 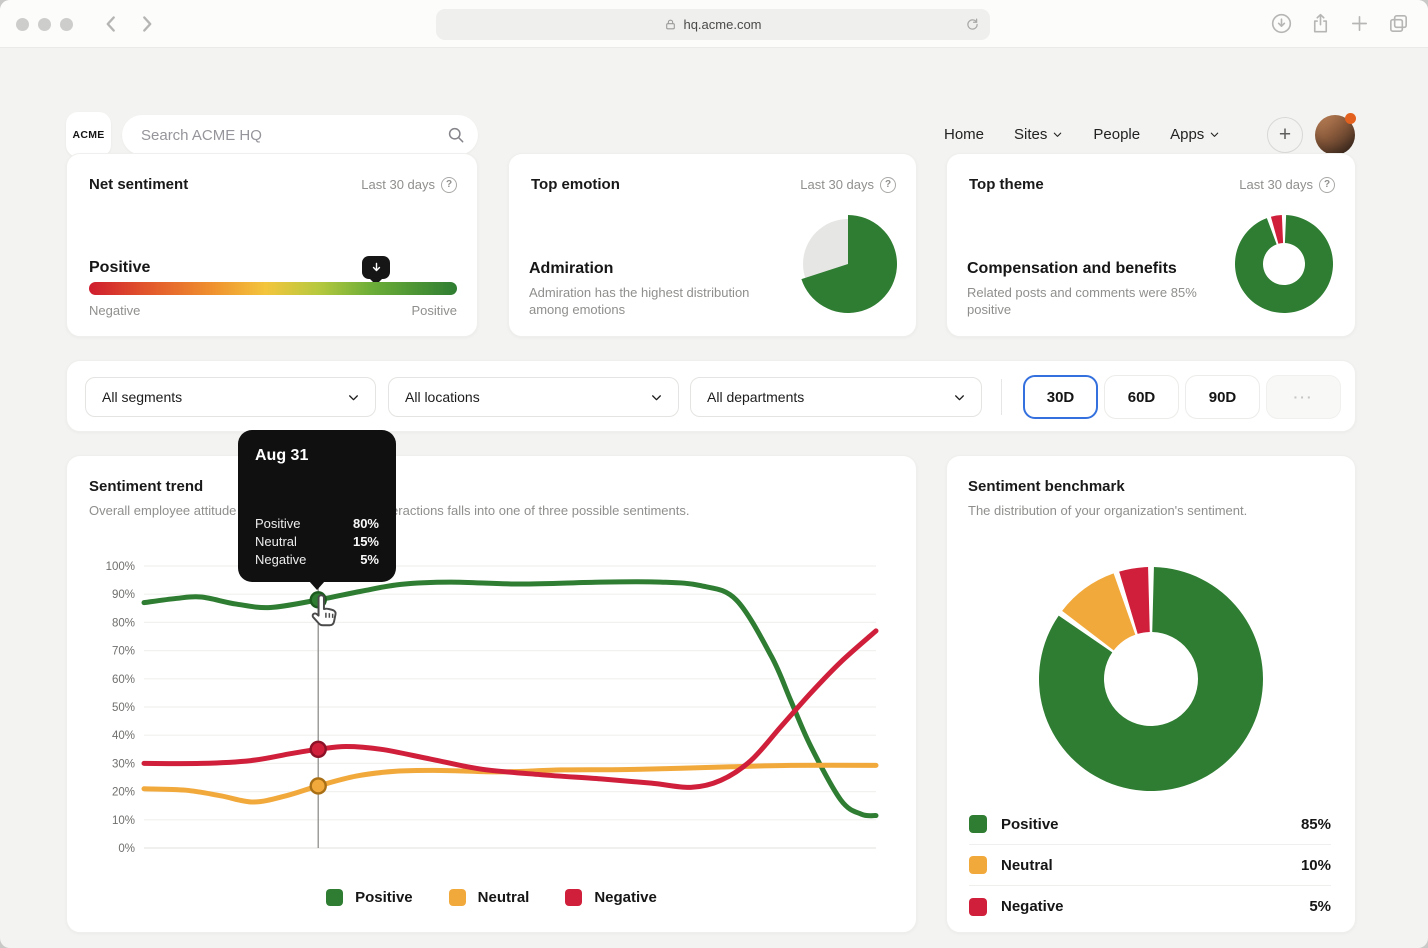 What do you see at coordinates (139, 184) in the screenshot?
I see `card-title: Net sentiment` at bounding box center [139, 184].